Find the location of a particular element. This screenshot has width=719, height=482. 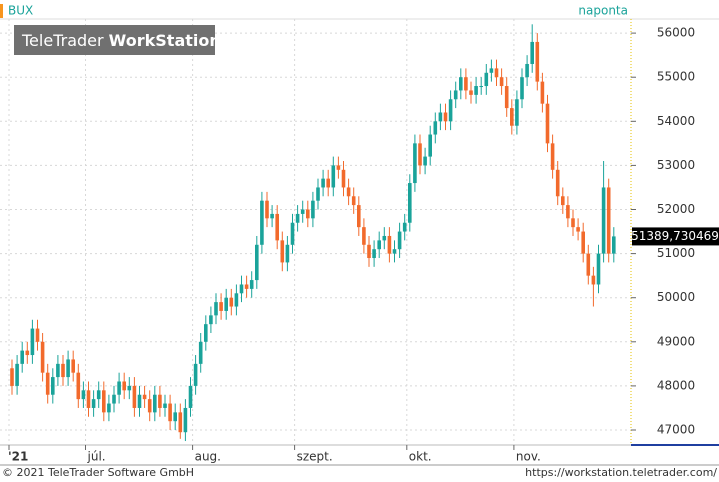

series-marker is located at coordinates (1, 11).